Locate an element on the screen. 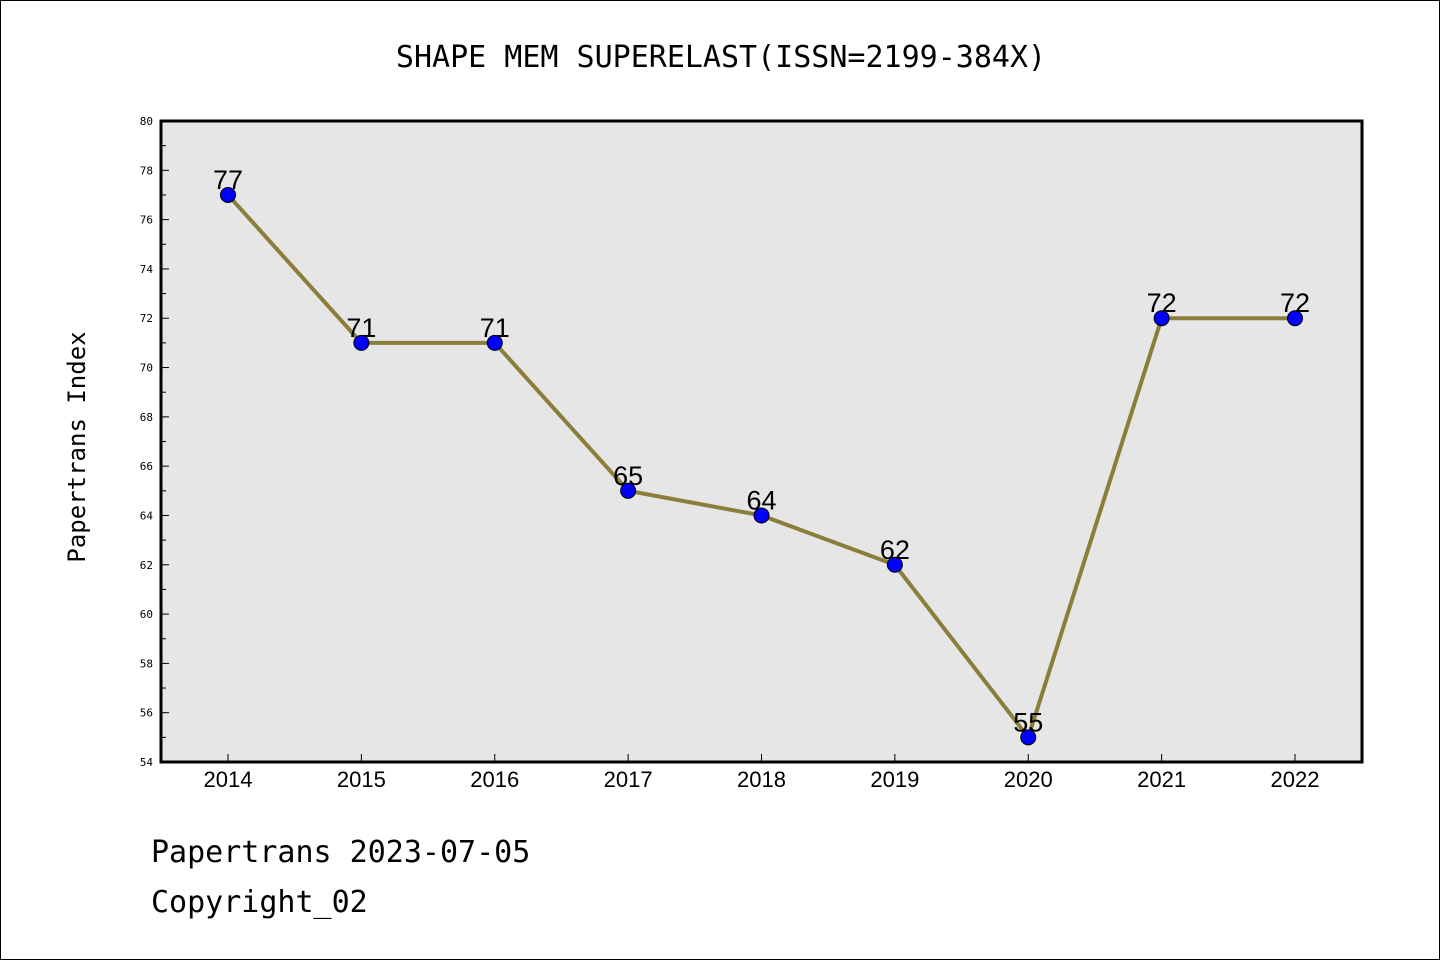 The height and width of the screenshot is (961, 1440). source-date-label: Papertrans 2023-07-05 is located at coordinates (341, 852).